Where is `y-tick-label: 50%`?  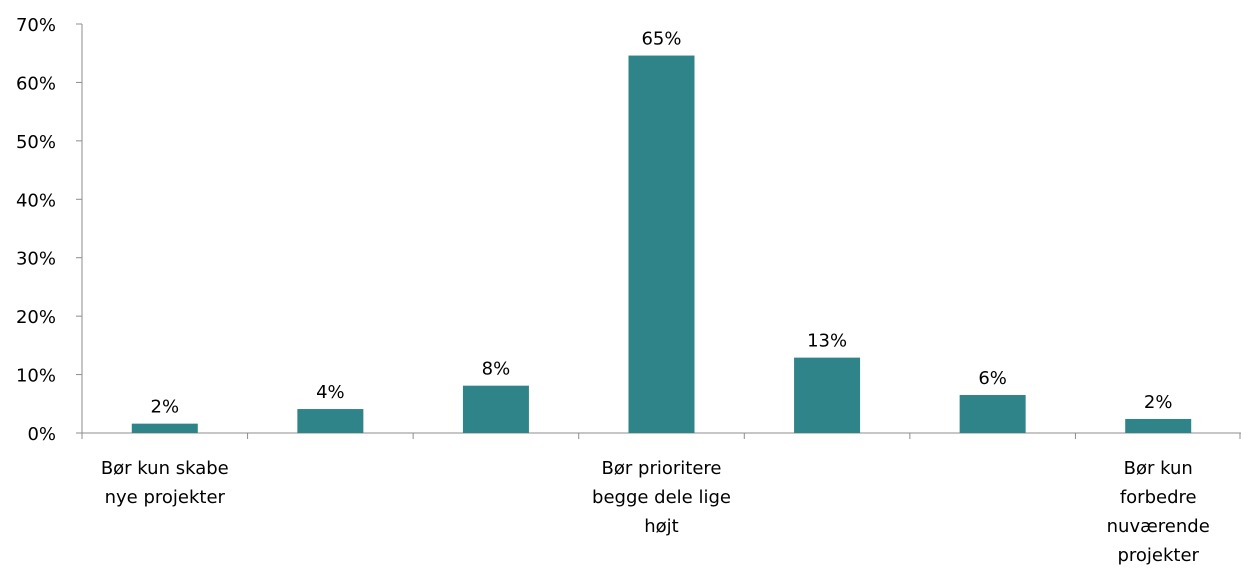 y-tick-label: 50% is located at coordinates (36, 142).